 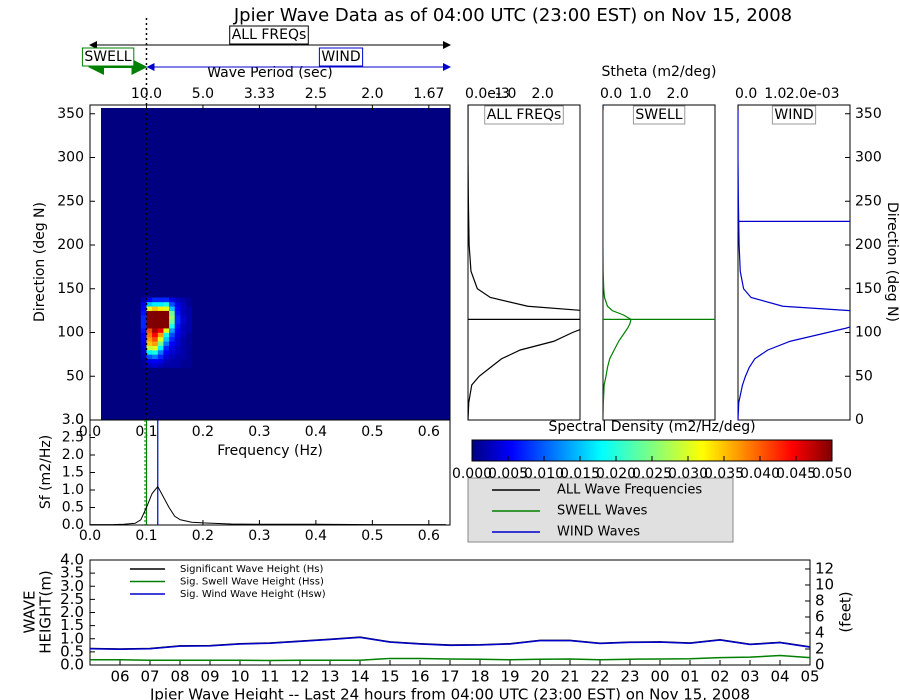 What do you see at coordinates (820, 632) in the screenshot?
I see `y2-tick-label: 4` at bounding box center [820, 632].